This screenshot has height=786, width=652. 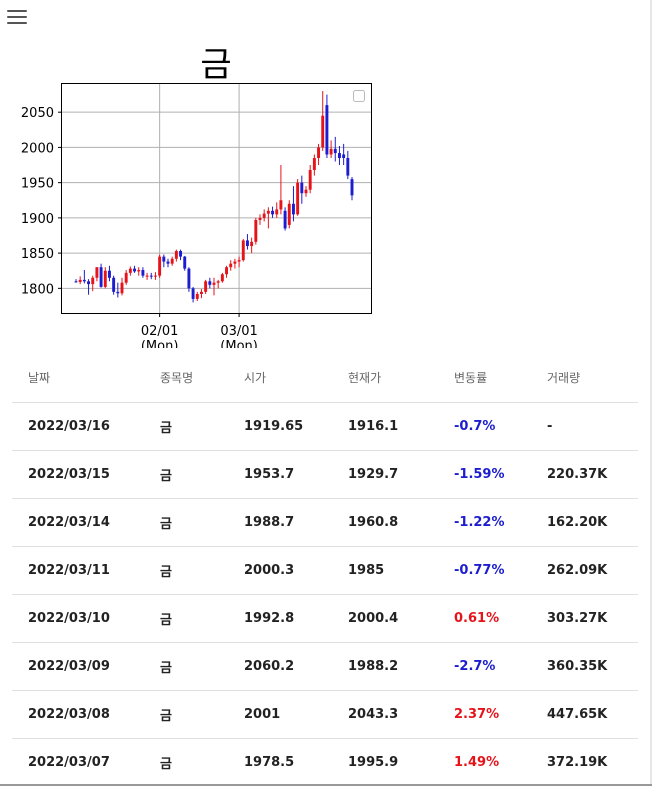 I want to click on header-date: 날짜, so click(x=78, y=378).